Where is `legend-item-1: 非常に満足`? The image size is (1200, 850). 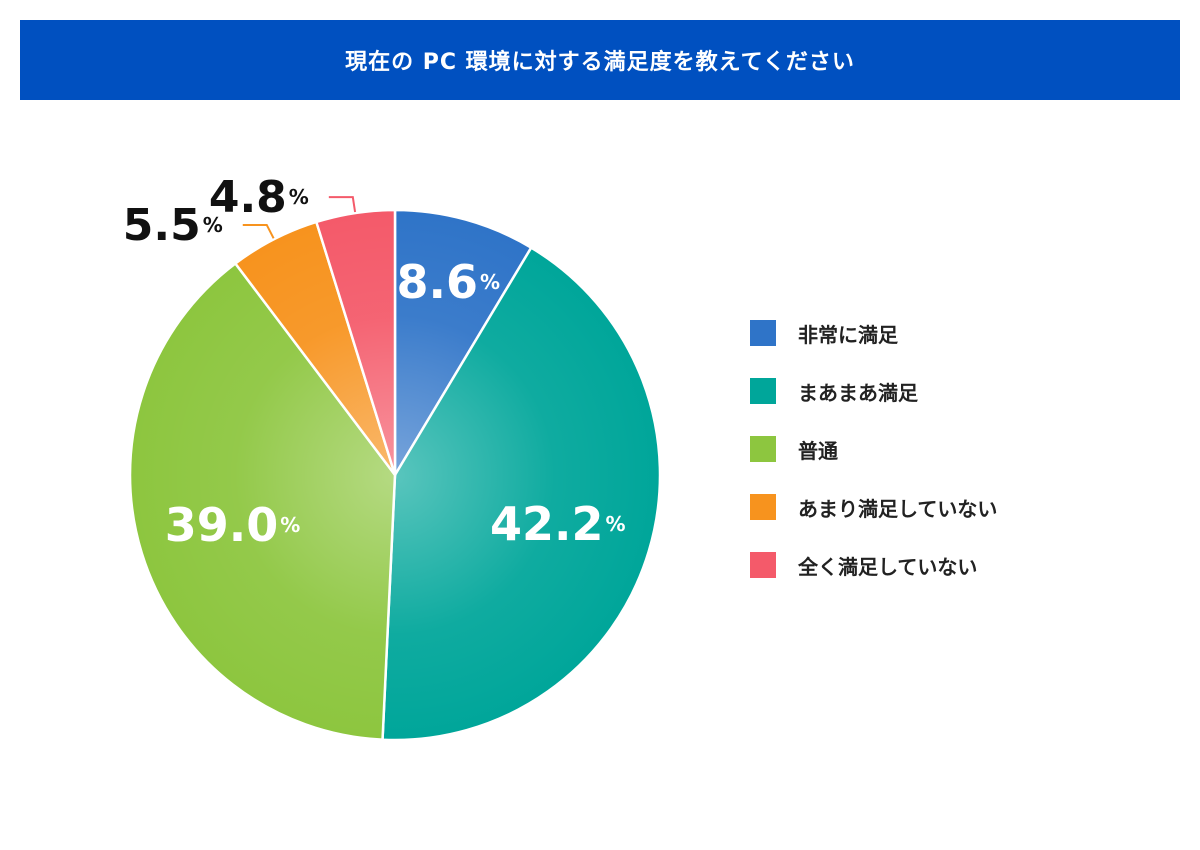 legend-item-1: 非常に満足 is located at coordinates (873, 333).